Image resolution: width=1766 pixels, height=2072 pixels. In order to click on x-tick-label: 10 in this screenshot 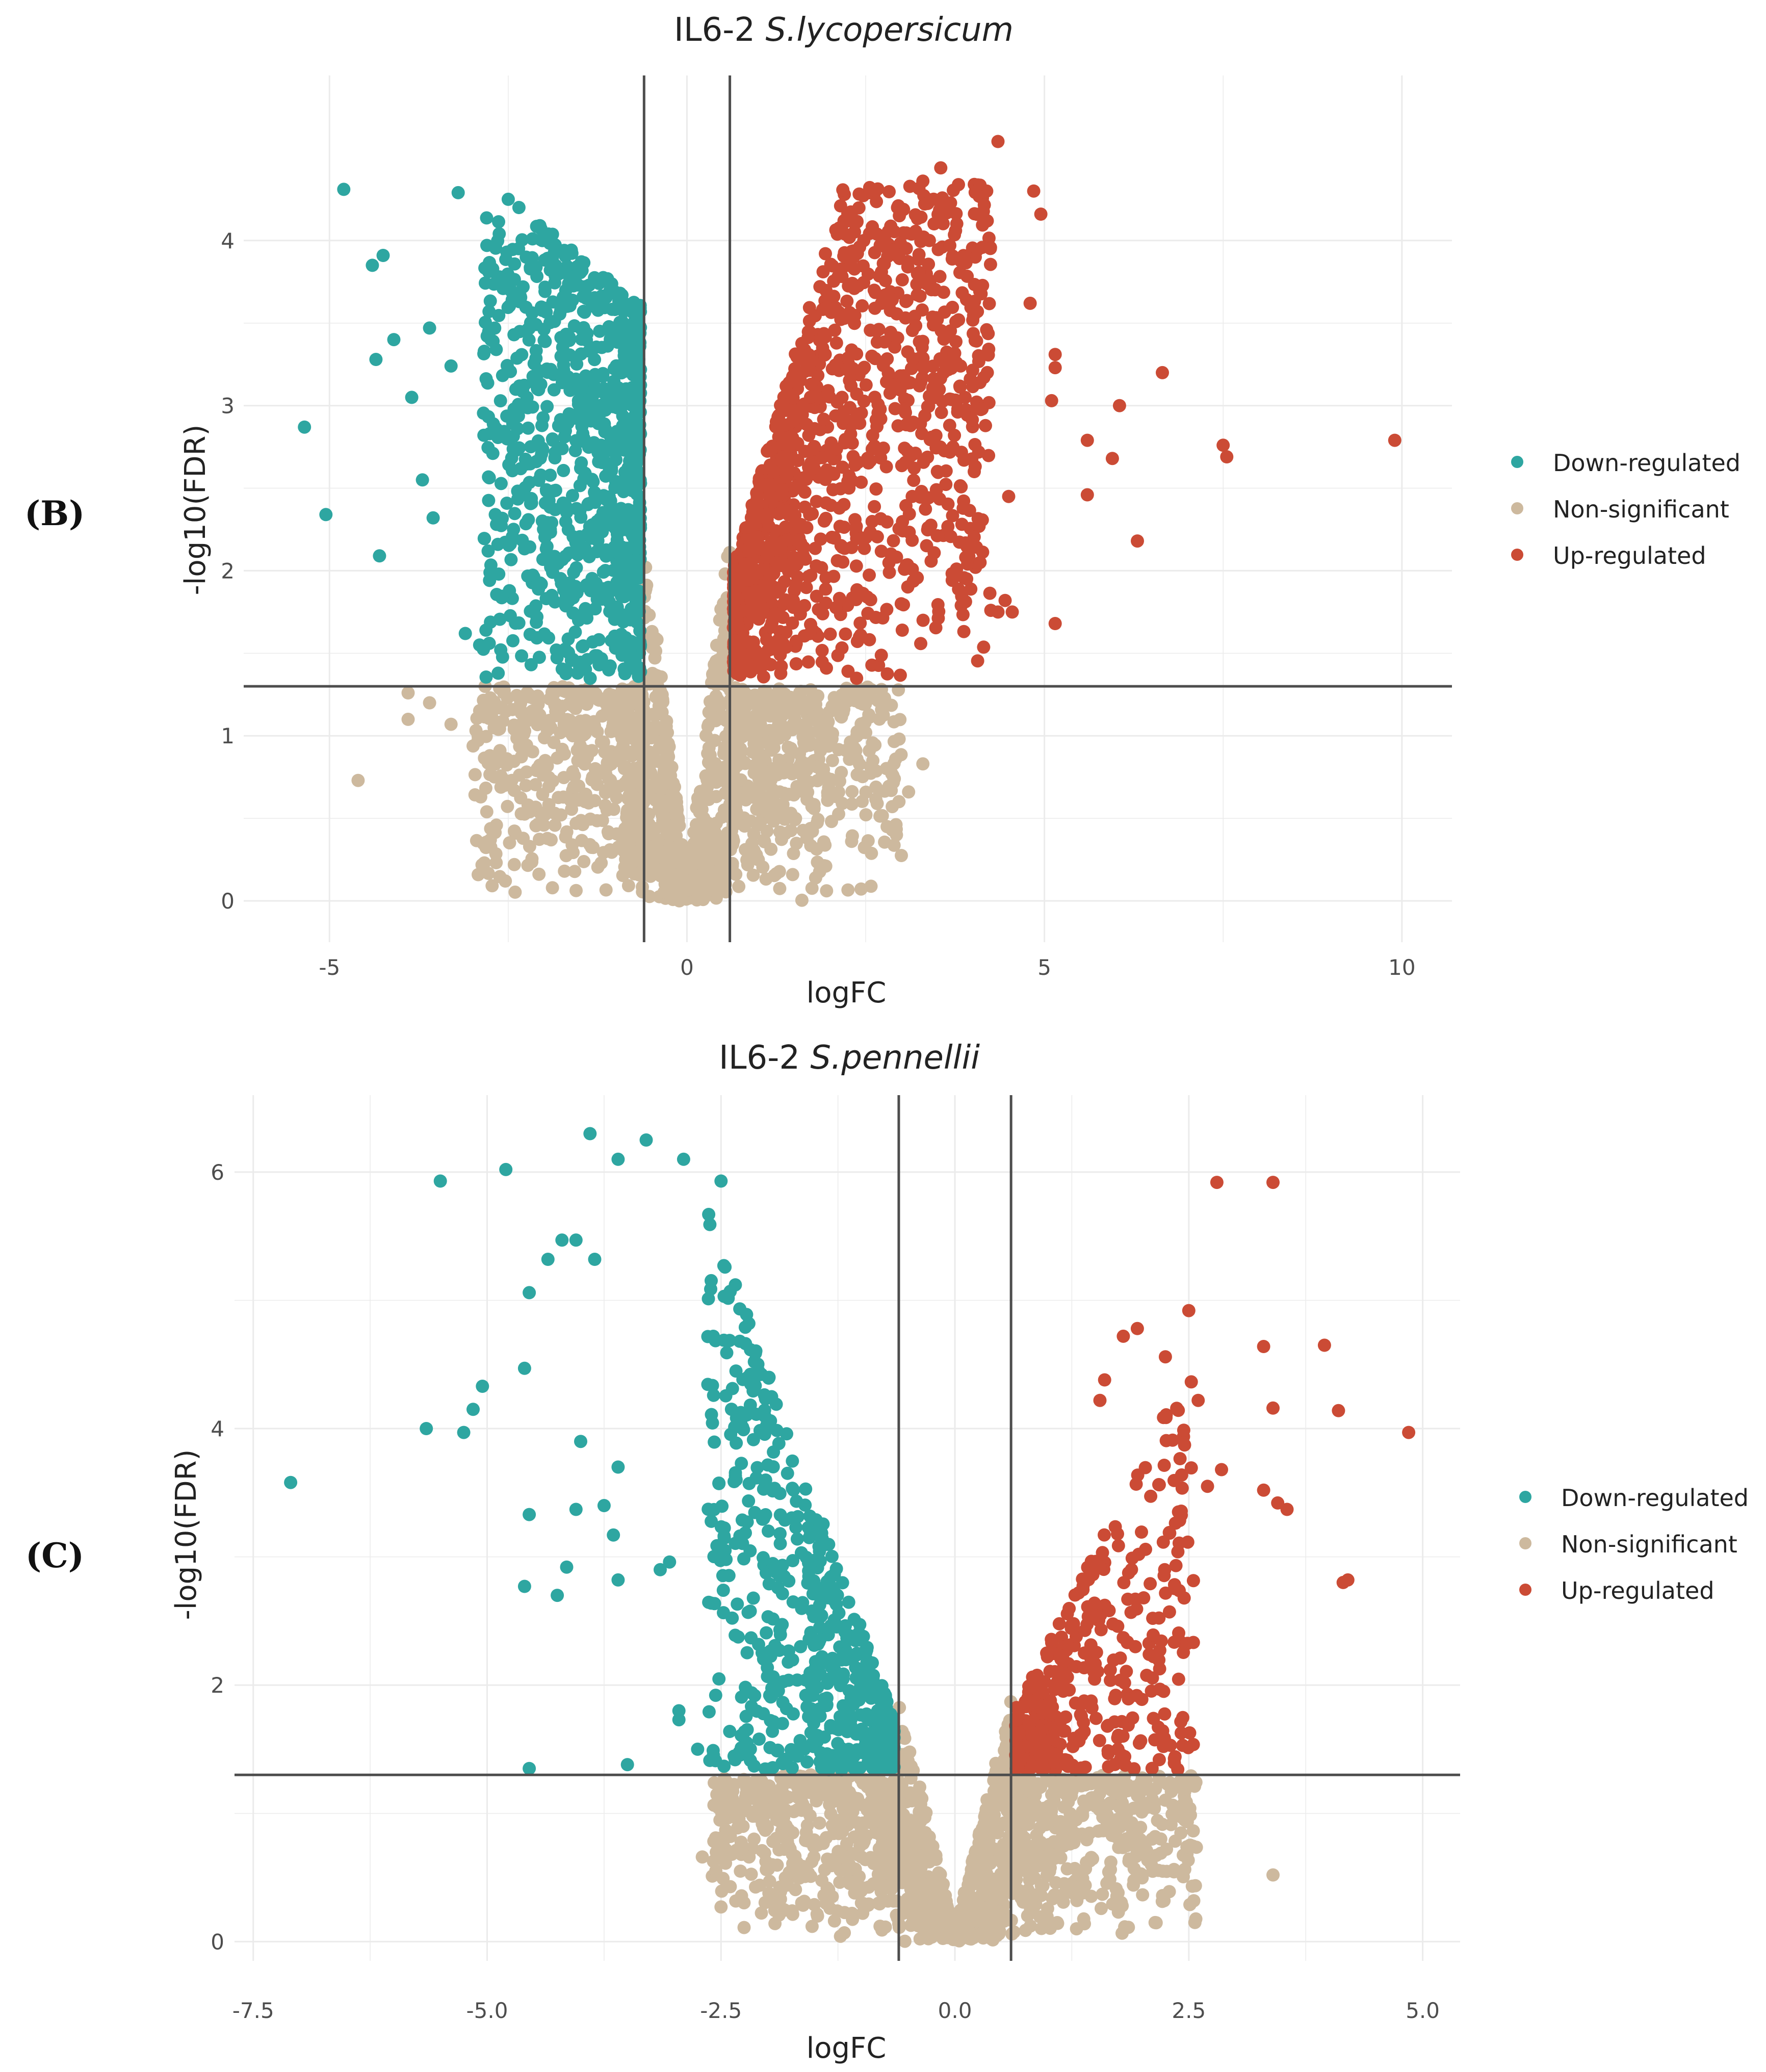, I will do `click(1401, 967)`.